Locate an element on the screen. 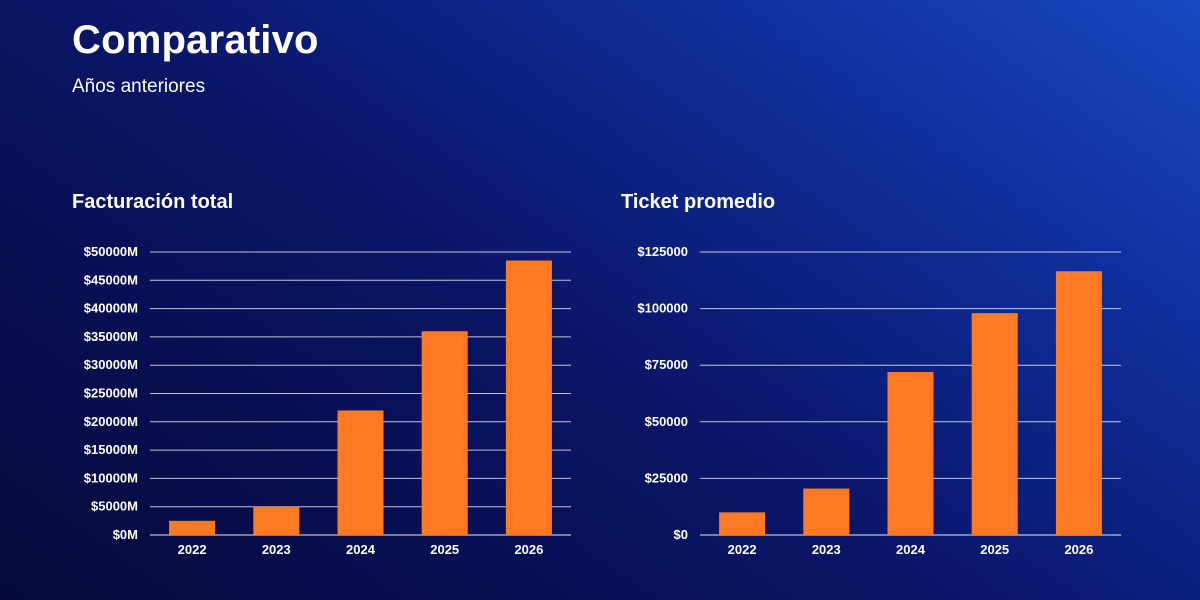 The image size is (1200, 600). page-title: Comparativo is located at coordinates (195, 40).